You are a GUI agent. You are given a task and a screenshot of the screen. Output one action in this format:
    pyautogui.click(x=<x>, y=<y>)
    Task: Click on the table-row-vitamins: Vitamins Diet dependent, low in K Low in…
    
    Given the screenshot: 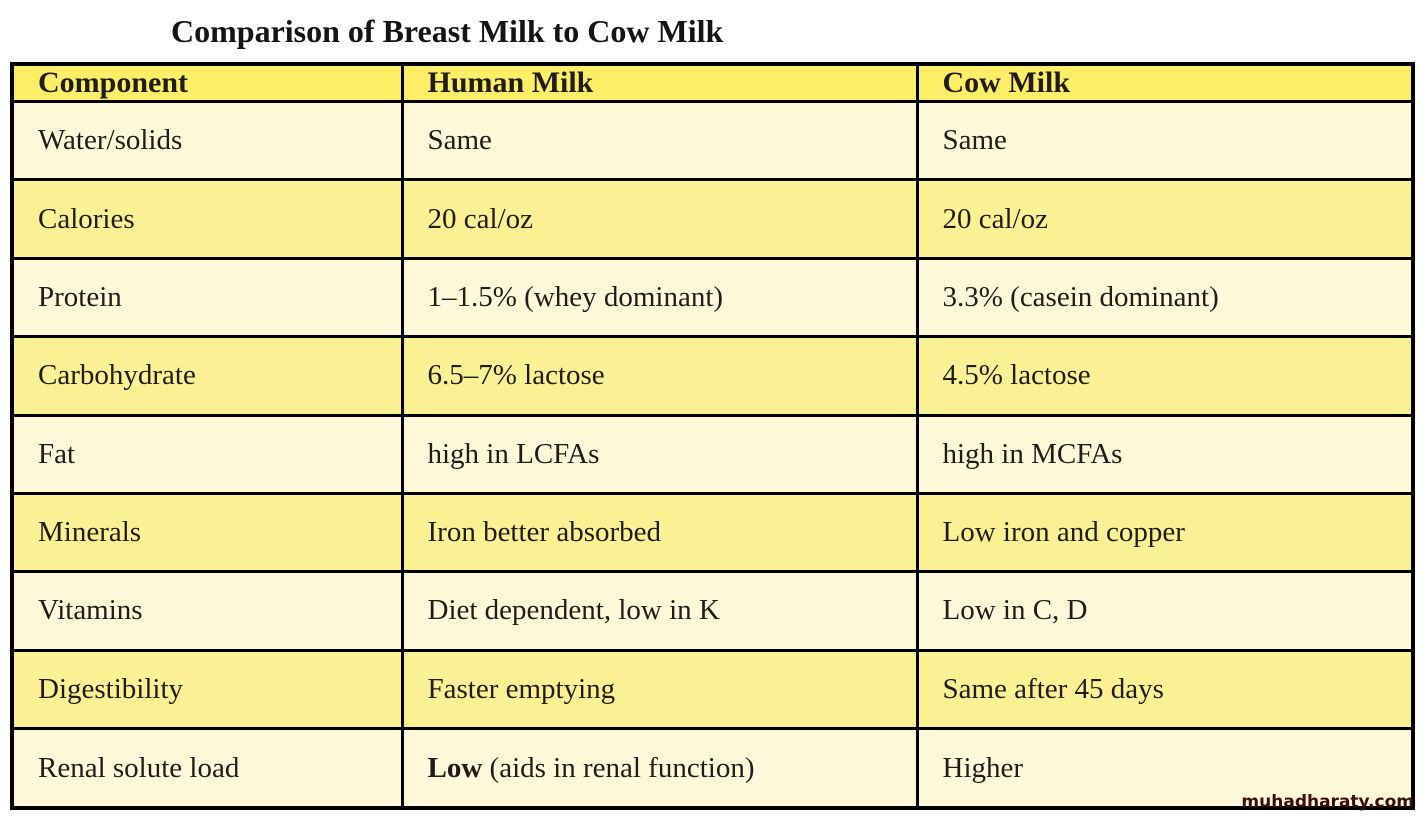 What is the action you would take?
    pyautogui.click(x=712, y=611)
    